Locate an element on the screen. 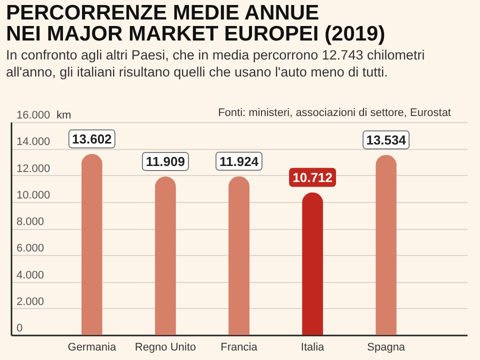 Image resolution: width=480 pixels, height=360 pixels. x-tick-label: Regno Unito is located at coordinates (165, 348).